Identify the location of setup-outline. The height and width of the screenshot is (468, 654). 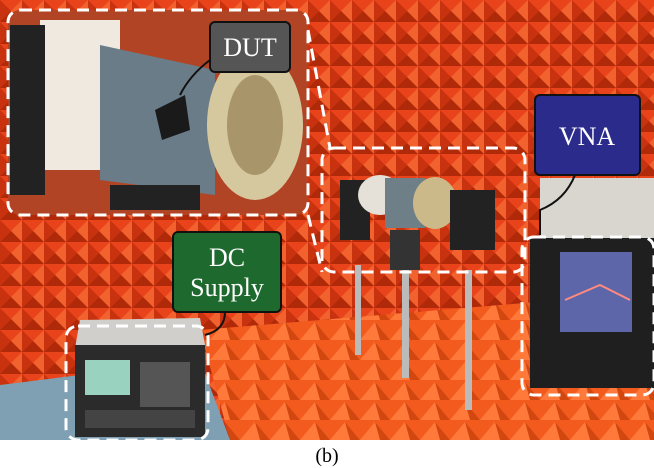
(423, 210).